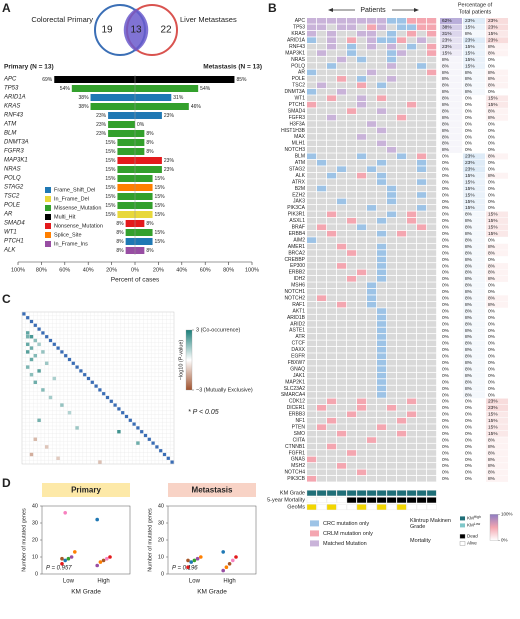  What do you see at coordinates (470, 525) in the screenshot?
I see `legend-label-base: KM` at bounding box center [470, 525].